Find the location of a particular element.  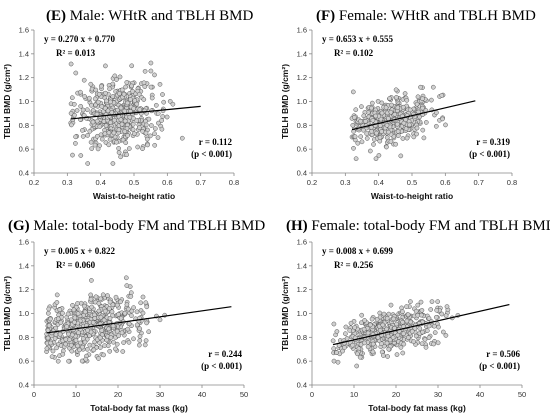

x-tick-label: 0.7 is located at coordinates (200, 182).